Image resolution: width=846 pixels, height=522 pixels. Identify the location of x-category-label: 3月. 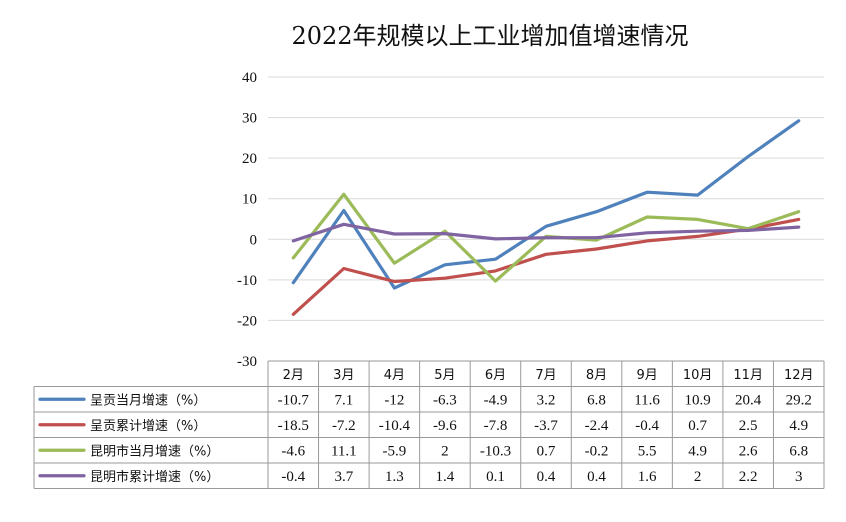
(343, 375).